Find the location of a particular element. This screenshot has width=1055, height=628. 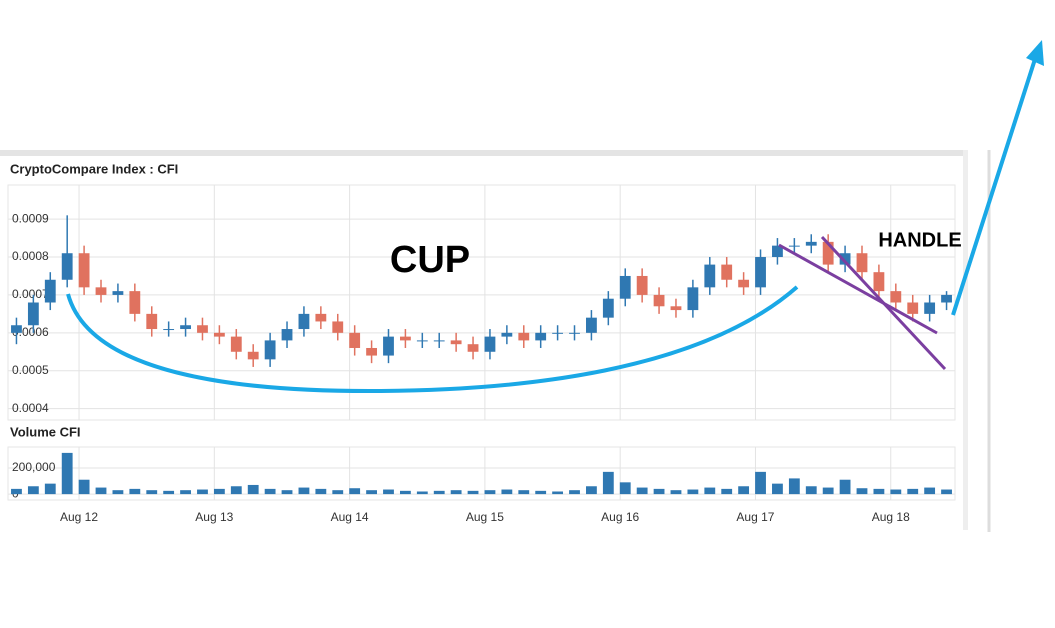

handle-line is located at coordinates (883, 303).